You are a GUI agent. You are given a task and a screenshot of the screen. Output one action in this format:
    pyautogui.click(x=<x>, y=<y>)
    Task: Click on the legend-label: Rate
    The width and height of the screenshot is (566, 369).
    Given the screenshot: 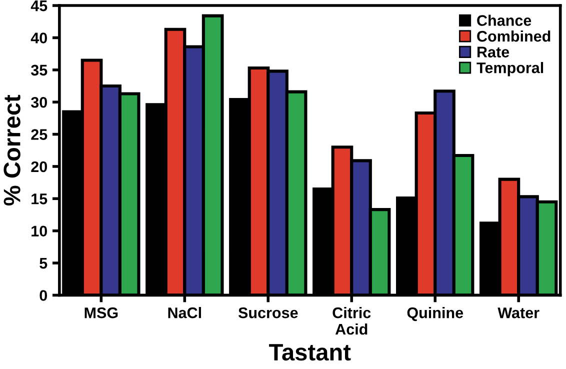 What is the action you would take?
    pyautogui.click(x=494, y=52)
    